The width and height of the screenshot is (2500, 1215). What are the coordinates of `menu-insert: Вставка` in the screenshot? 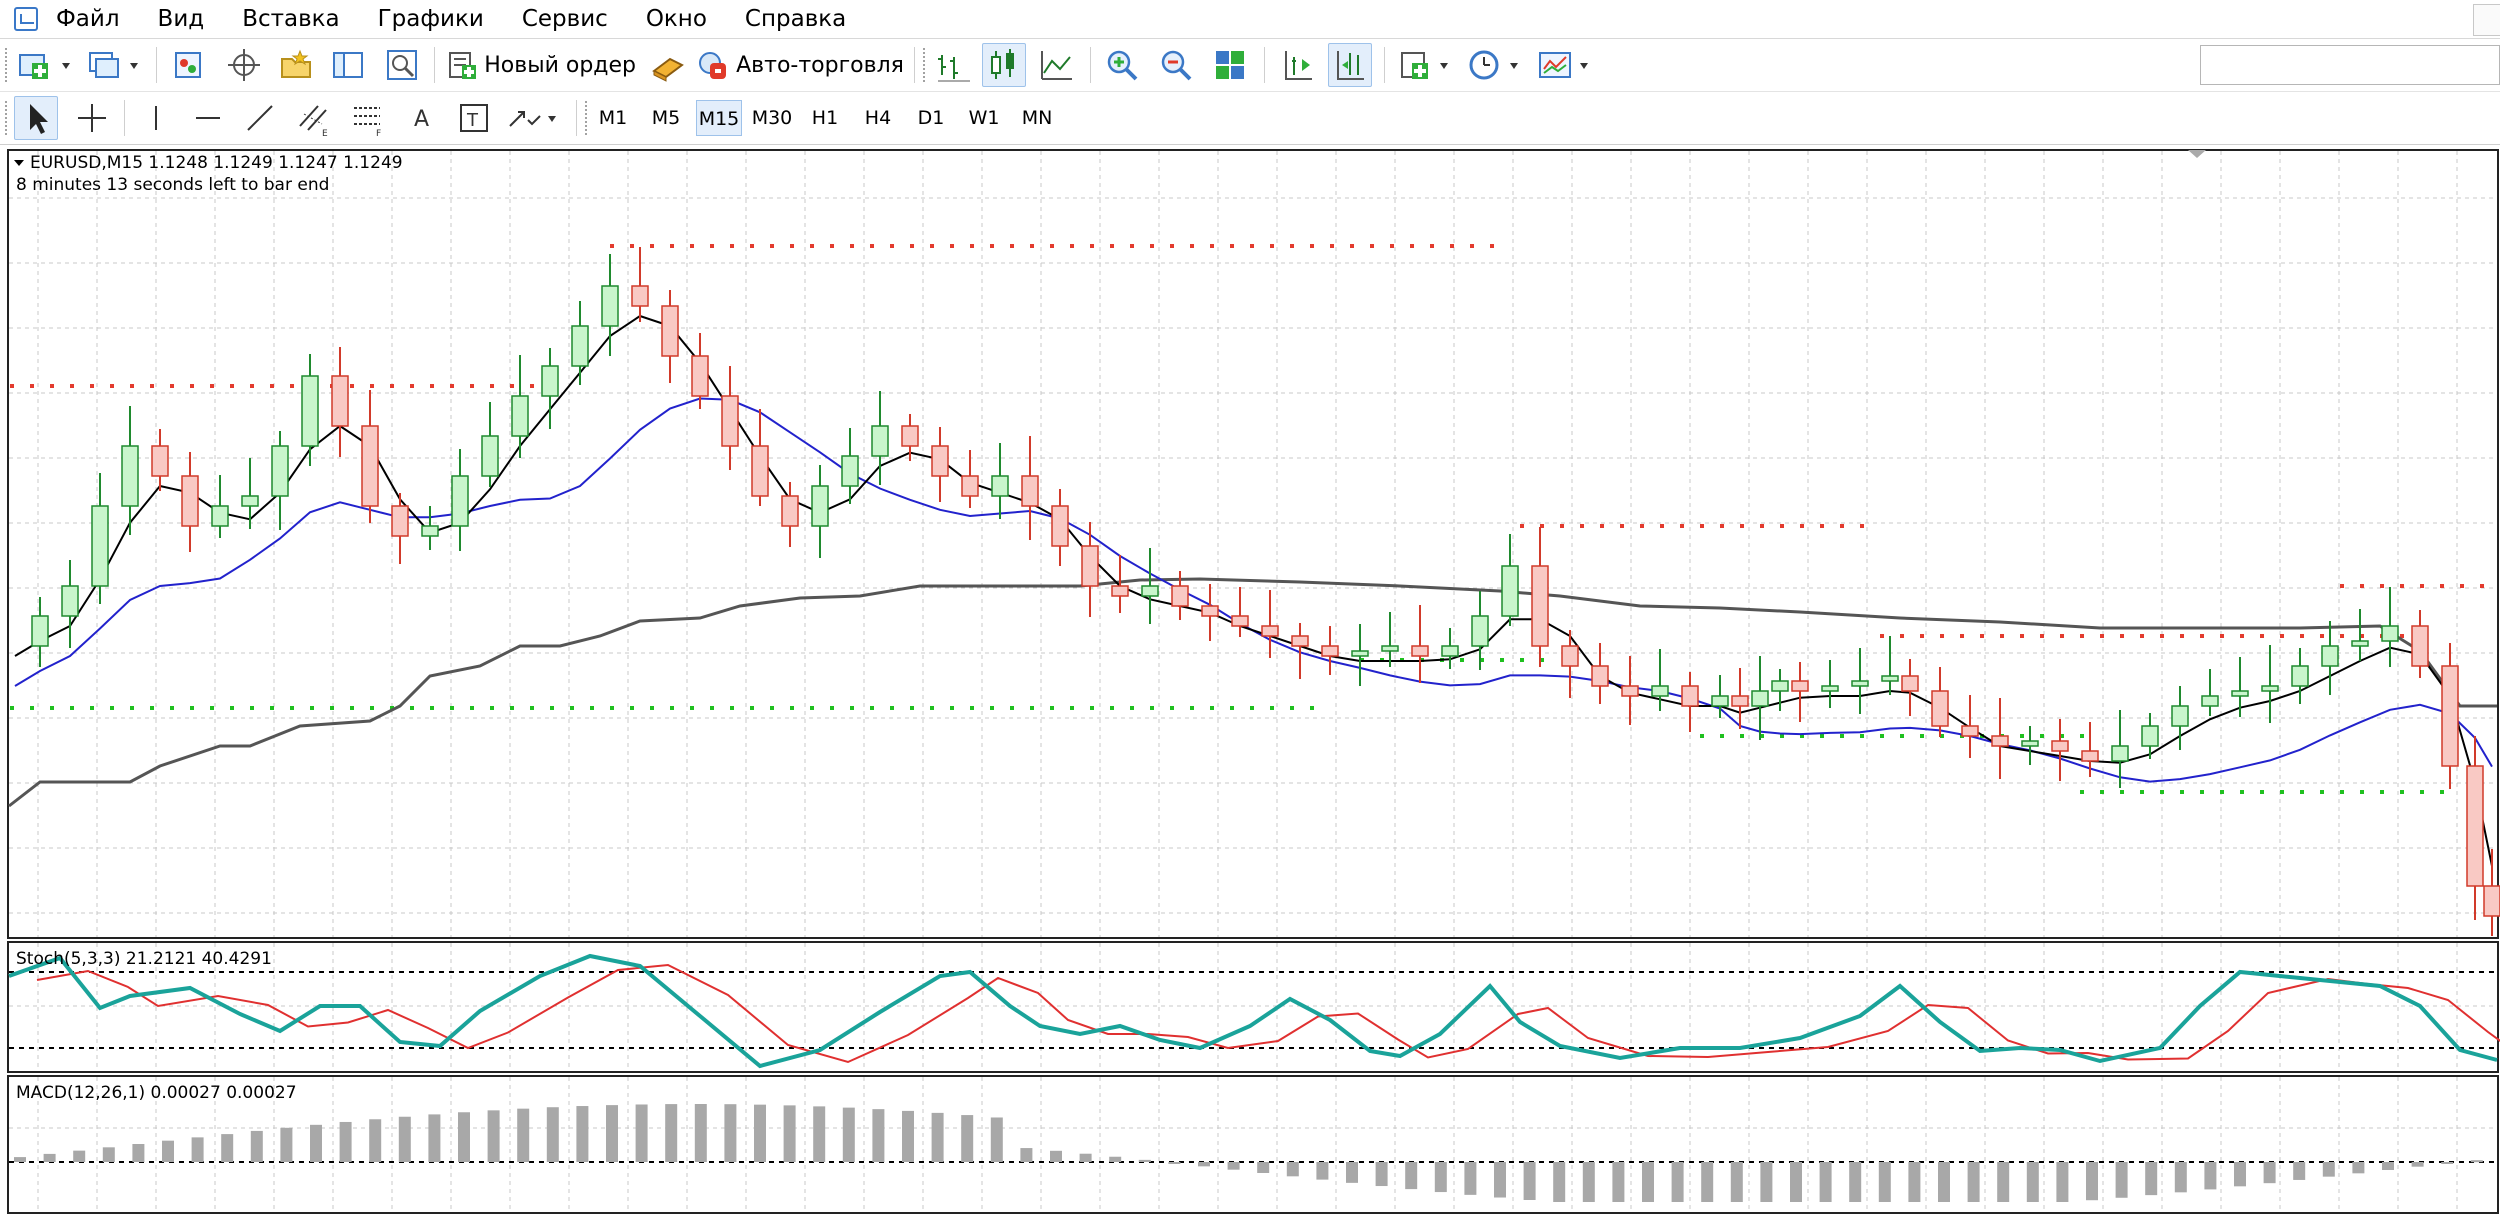 It's located at (291, 19).